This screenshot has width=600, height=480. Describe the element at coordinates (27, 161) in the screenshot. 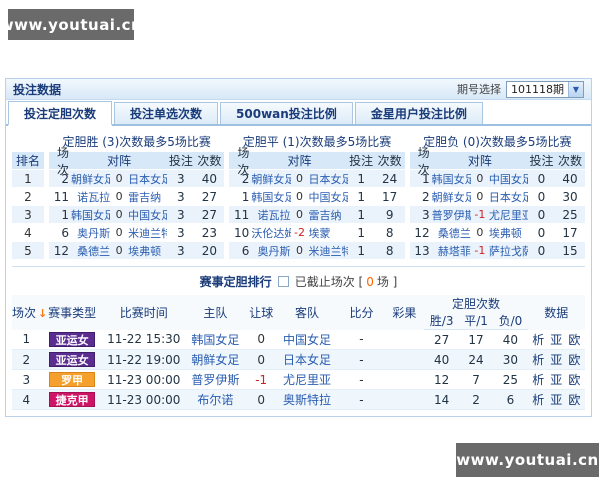

I see `rank-header: 排名` at that location.